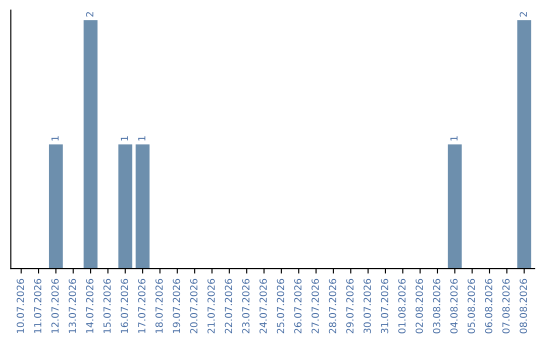 The image size is (540, 340). Describe the element at coordinates (298, 306) in the screenshot. I see `x-tick-label: 26.07.2026` at that location.